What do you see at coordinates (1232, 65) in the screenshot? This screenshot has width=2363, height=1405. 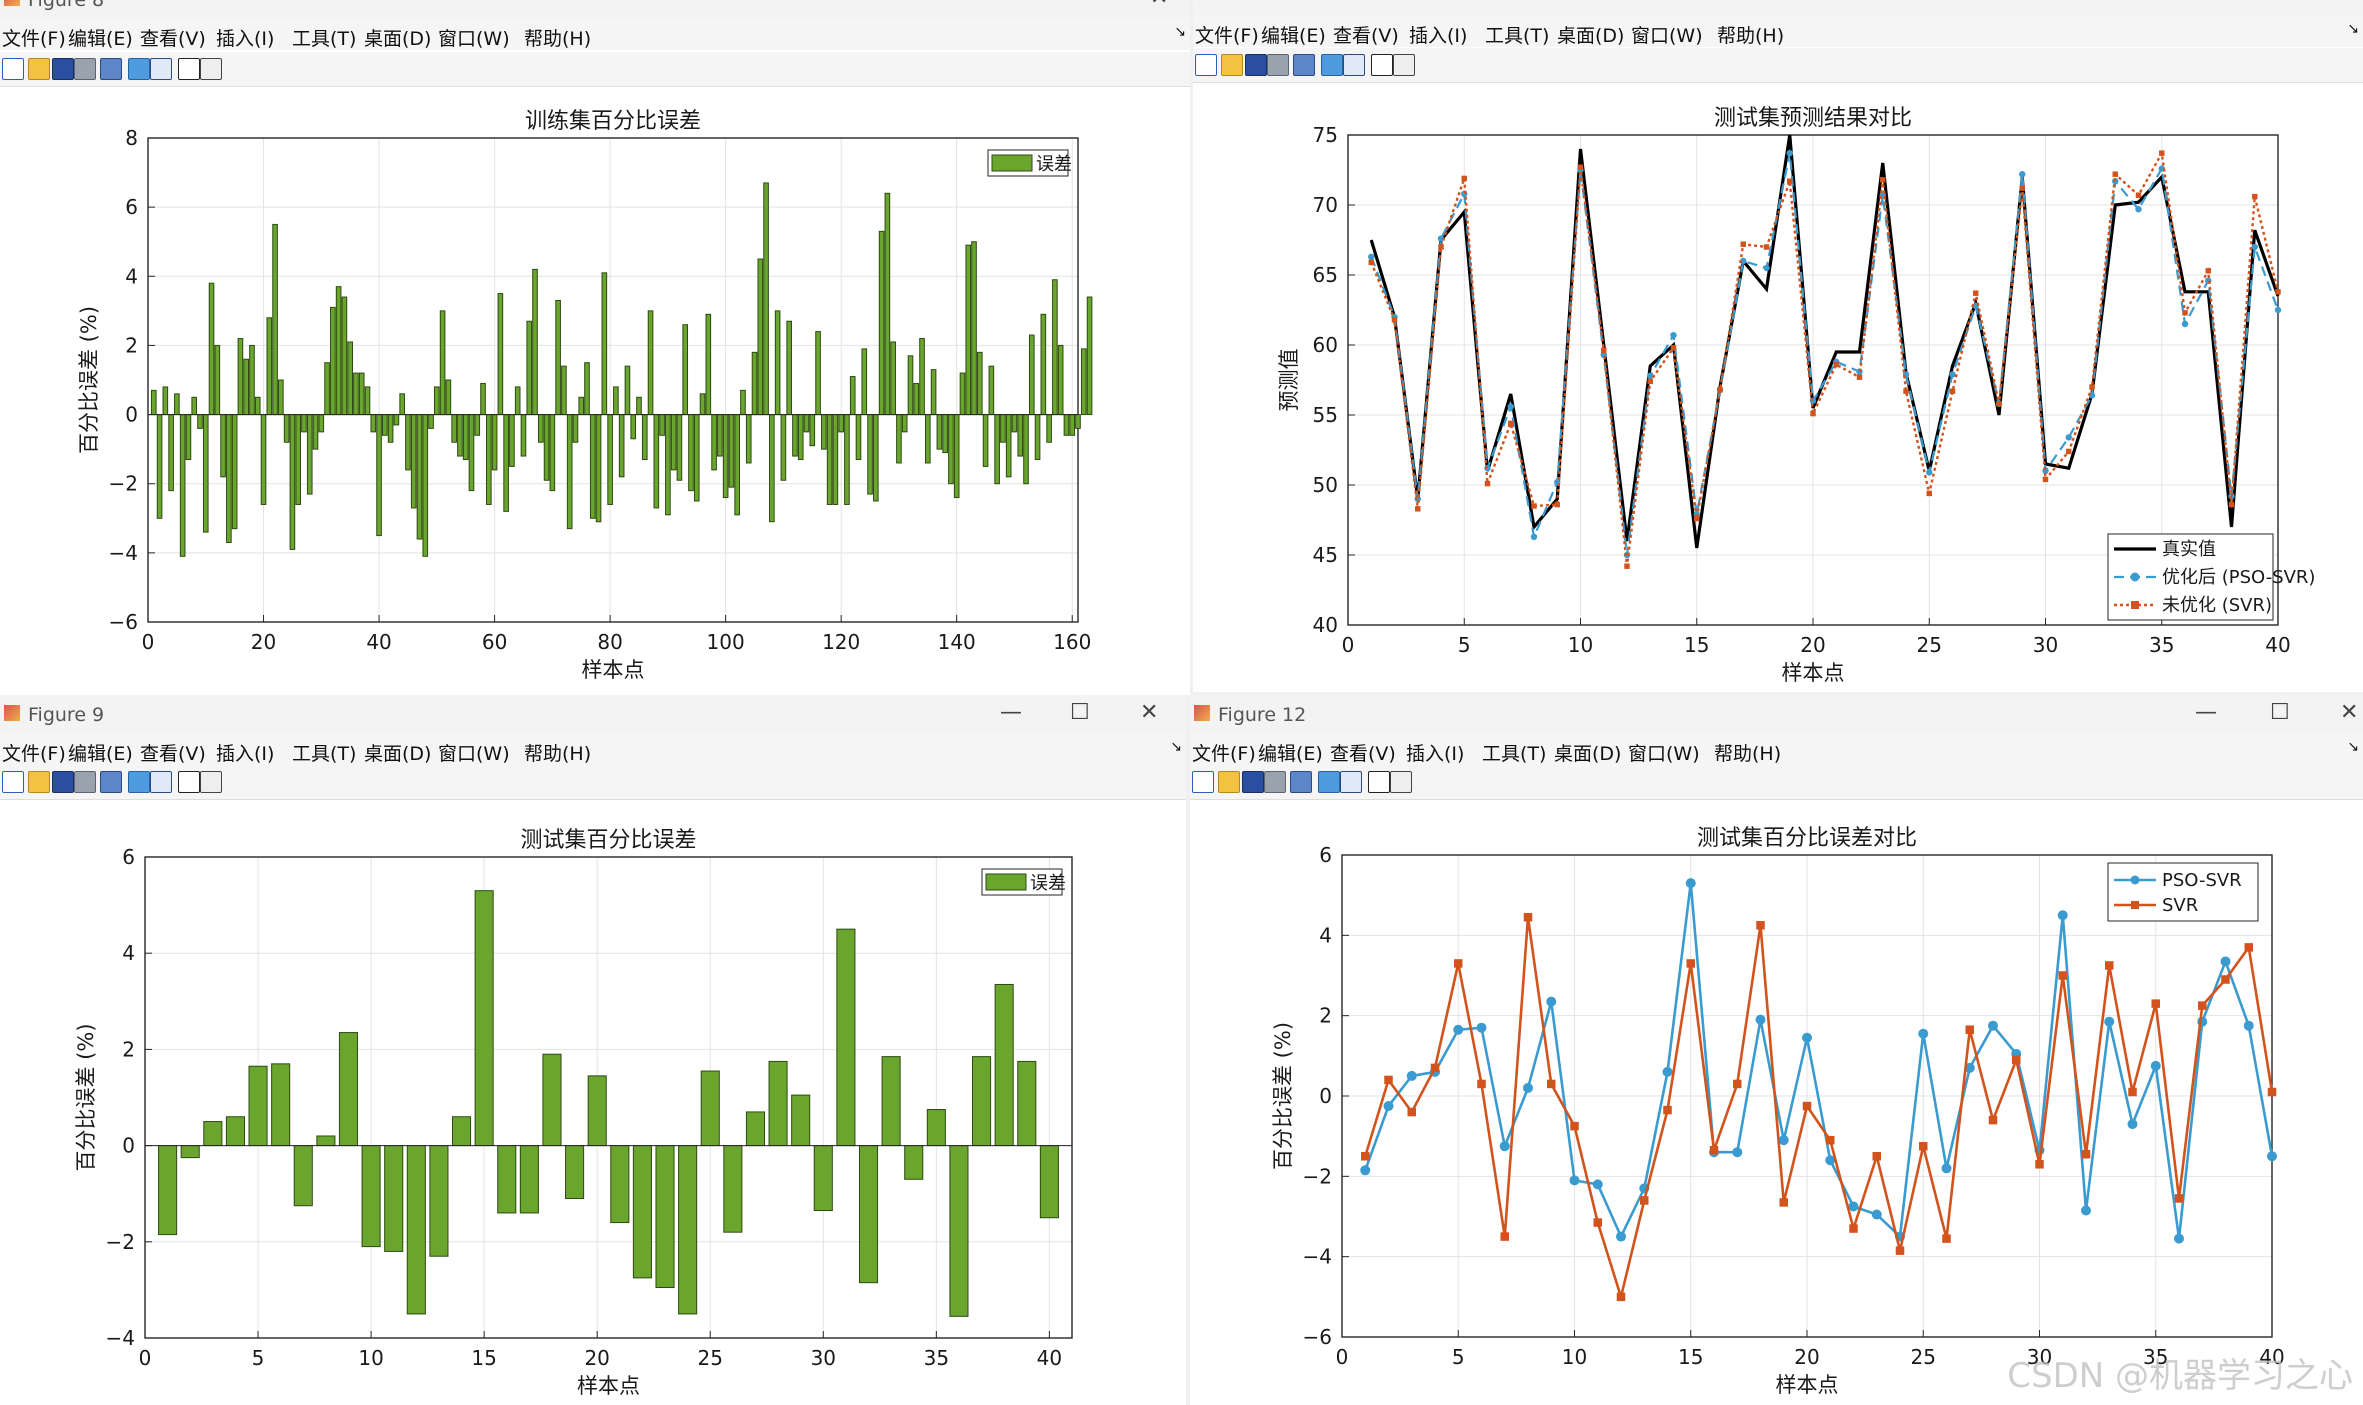 I see `open-folder-icon` at bounding box center [1232, 65].